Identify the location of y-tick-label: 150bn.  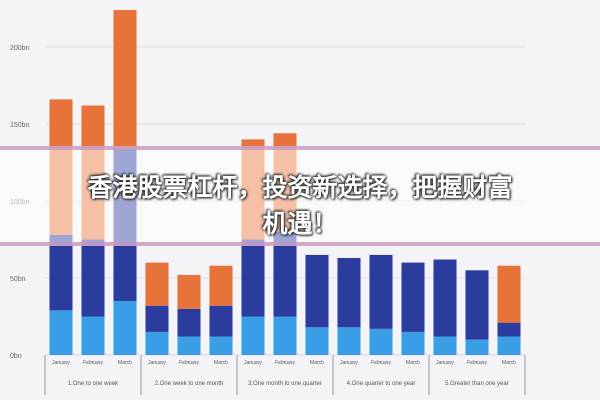
(20, 125).